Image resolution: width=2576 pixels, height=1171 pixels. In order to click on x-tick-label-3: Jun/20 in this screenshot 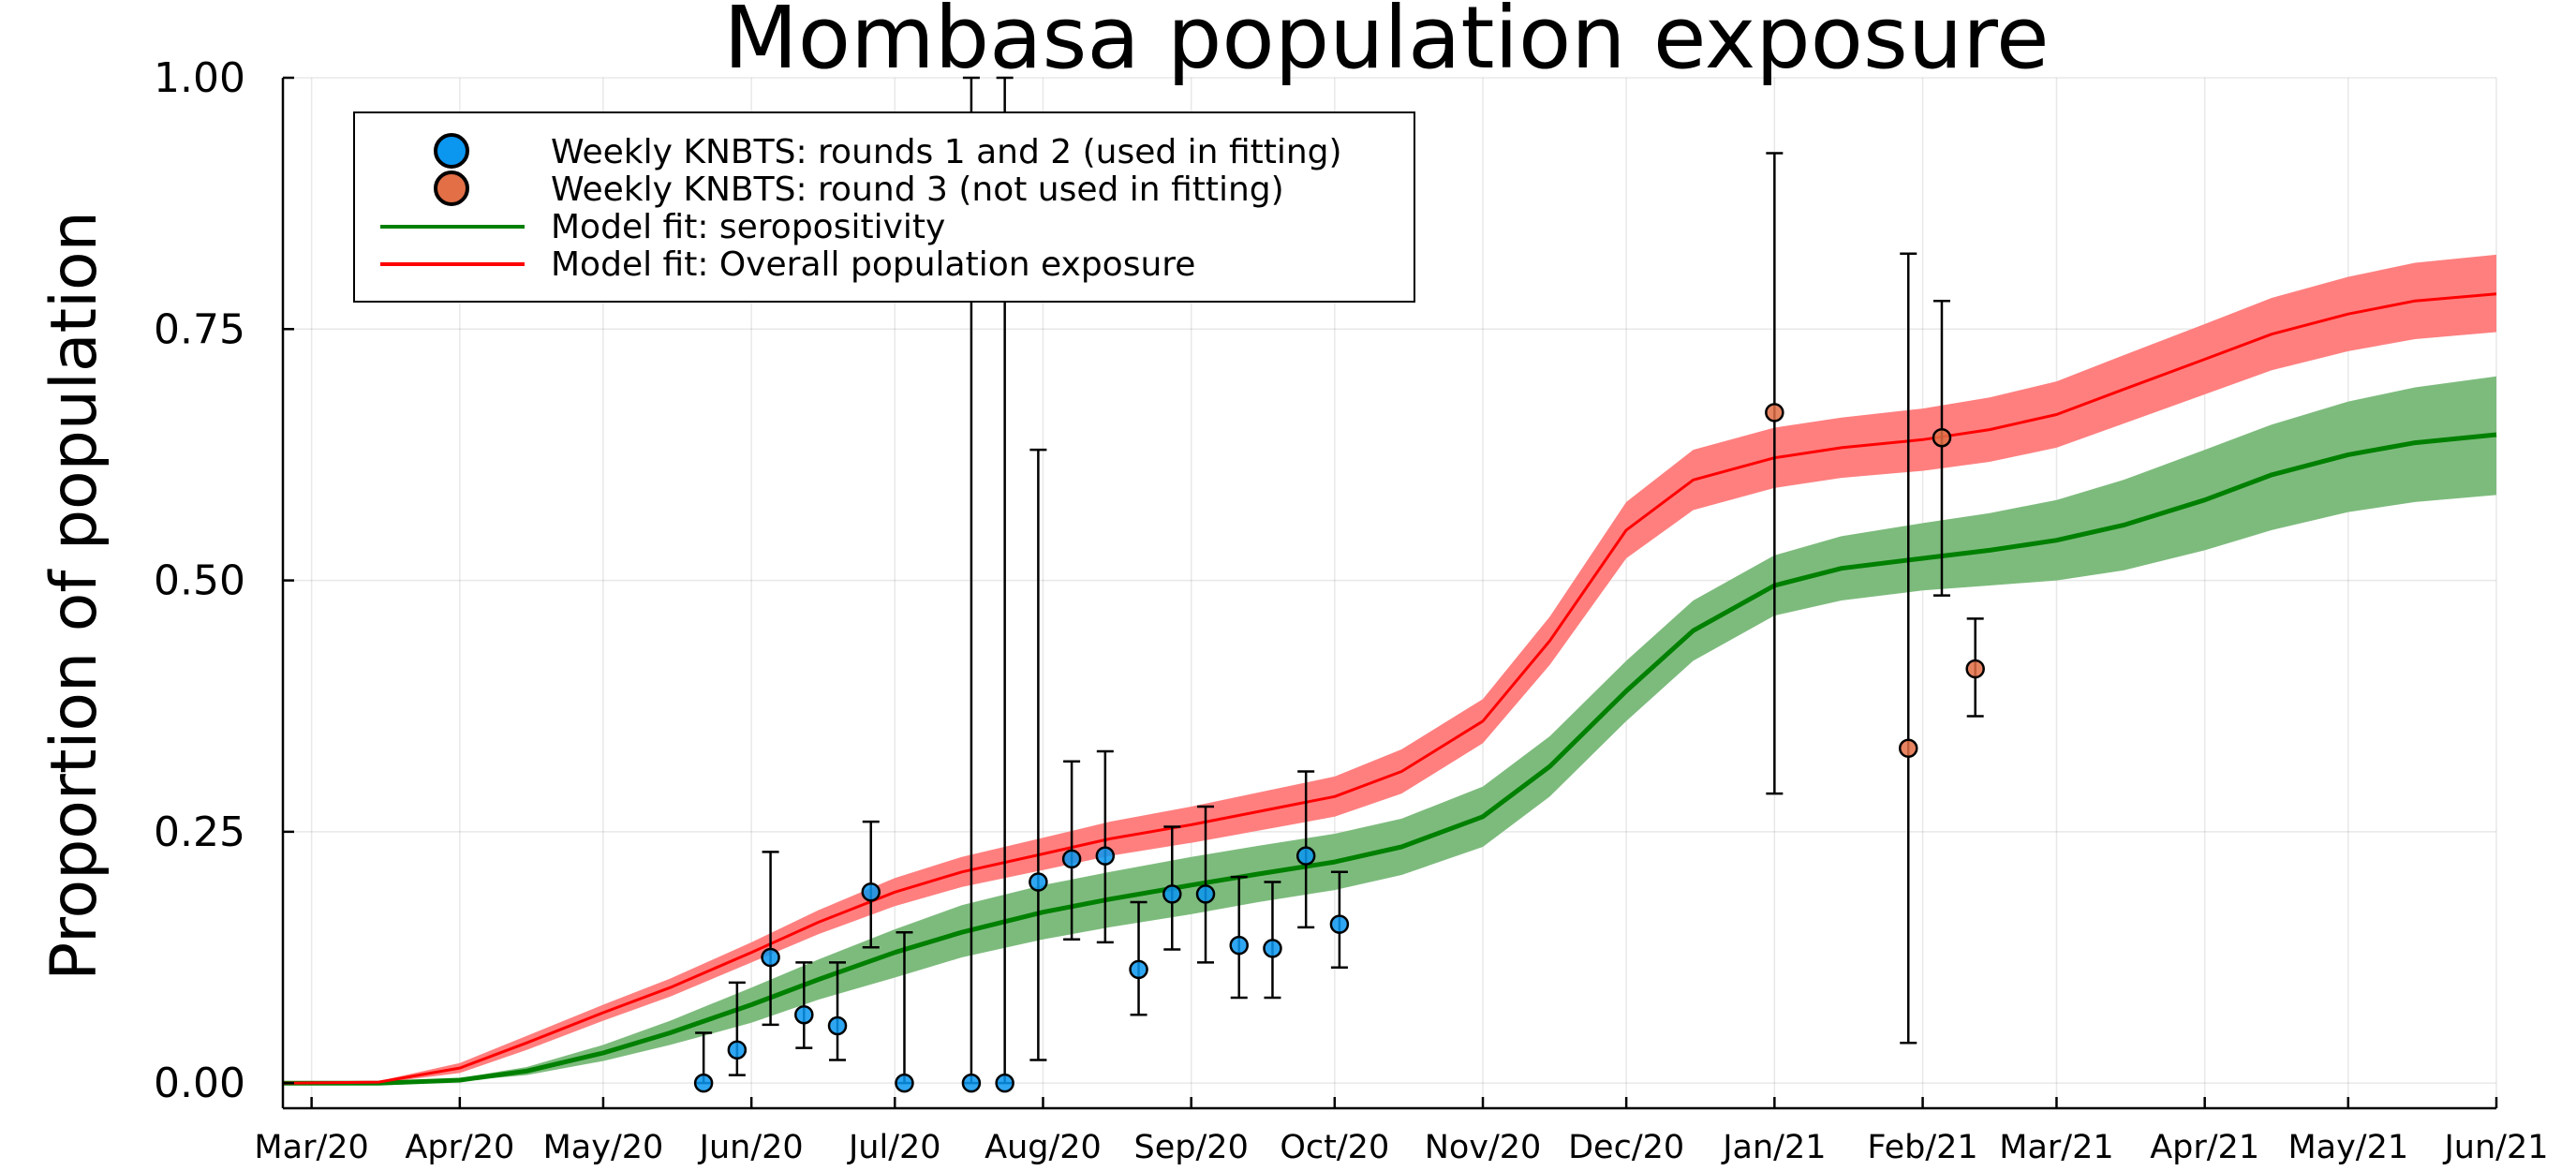, I will do `click(751, 1147)`.